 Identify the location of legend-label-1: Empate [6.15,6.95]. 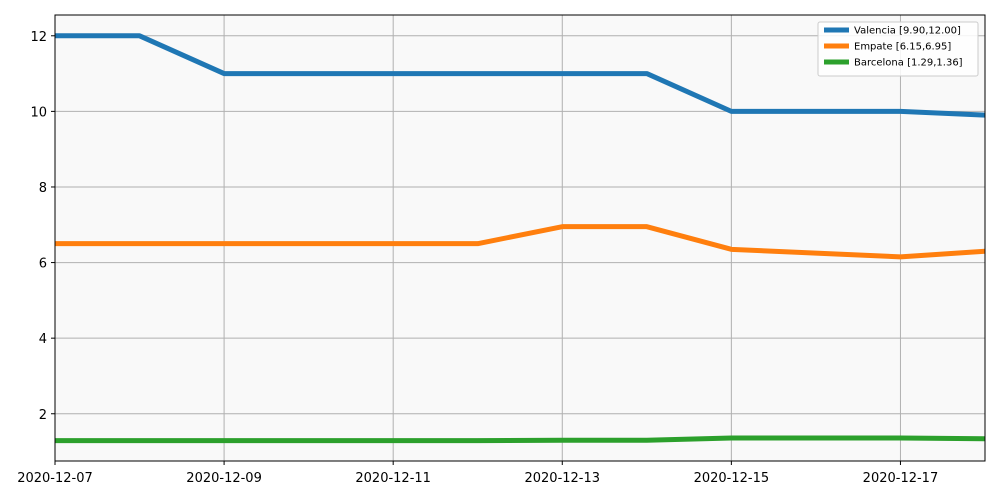
(902, 47).